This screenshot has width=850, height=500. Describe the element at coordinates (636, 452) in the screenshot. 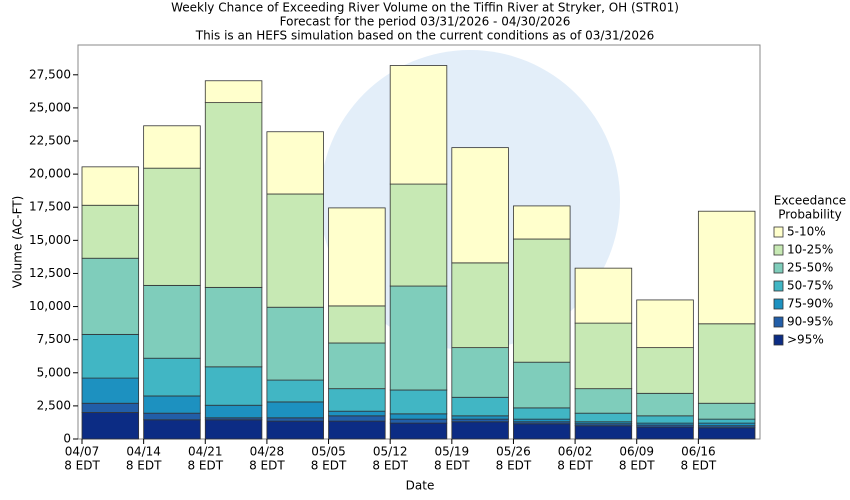

I see `x-tick-label: 06/09` at that location.